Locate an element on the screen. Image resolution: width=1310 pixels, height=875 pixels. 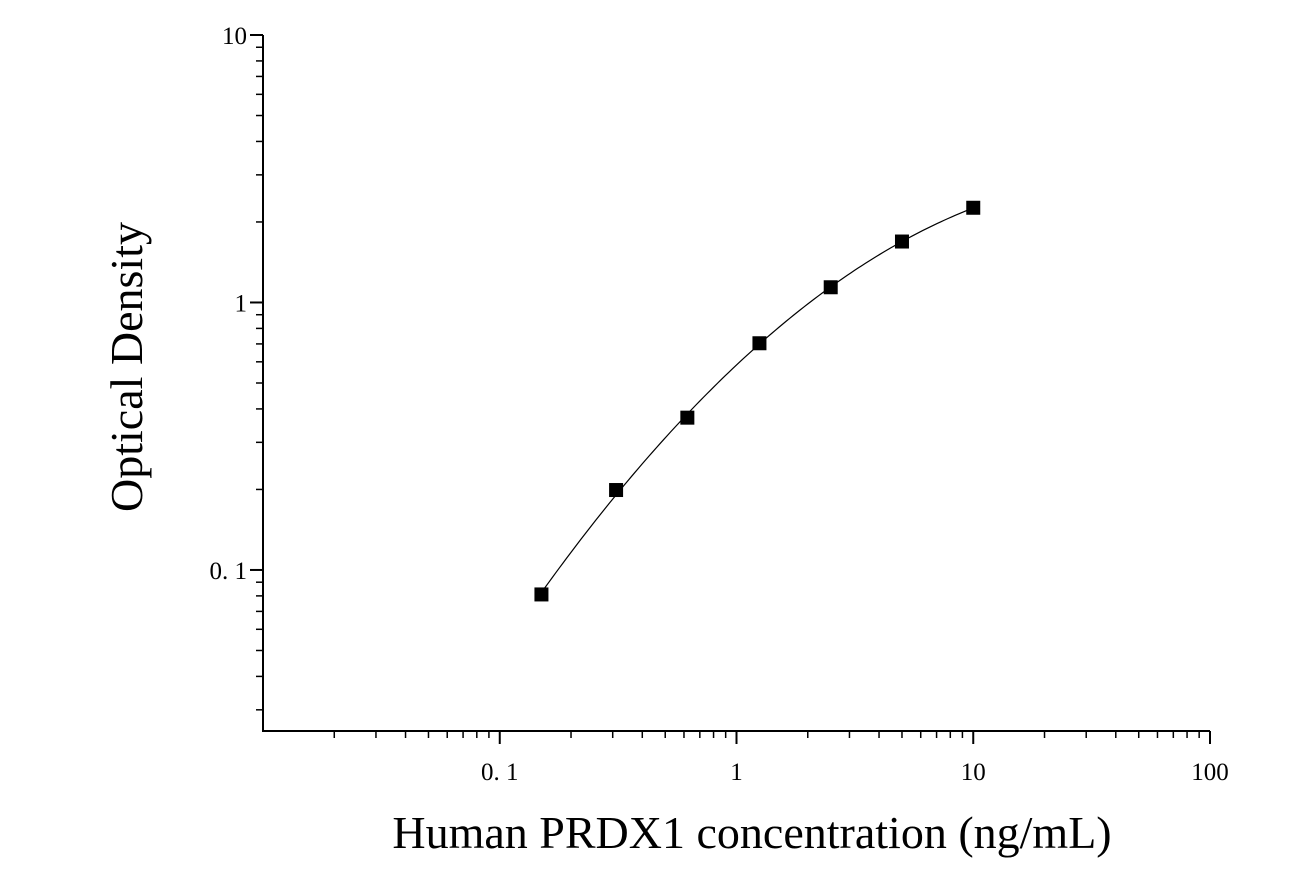
fit-curve-layer is located at coordinates (757, 400).